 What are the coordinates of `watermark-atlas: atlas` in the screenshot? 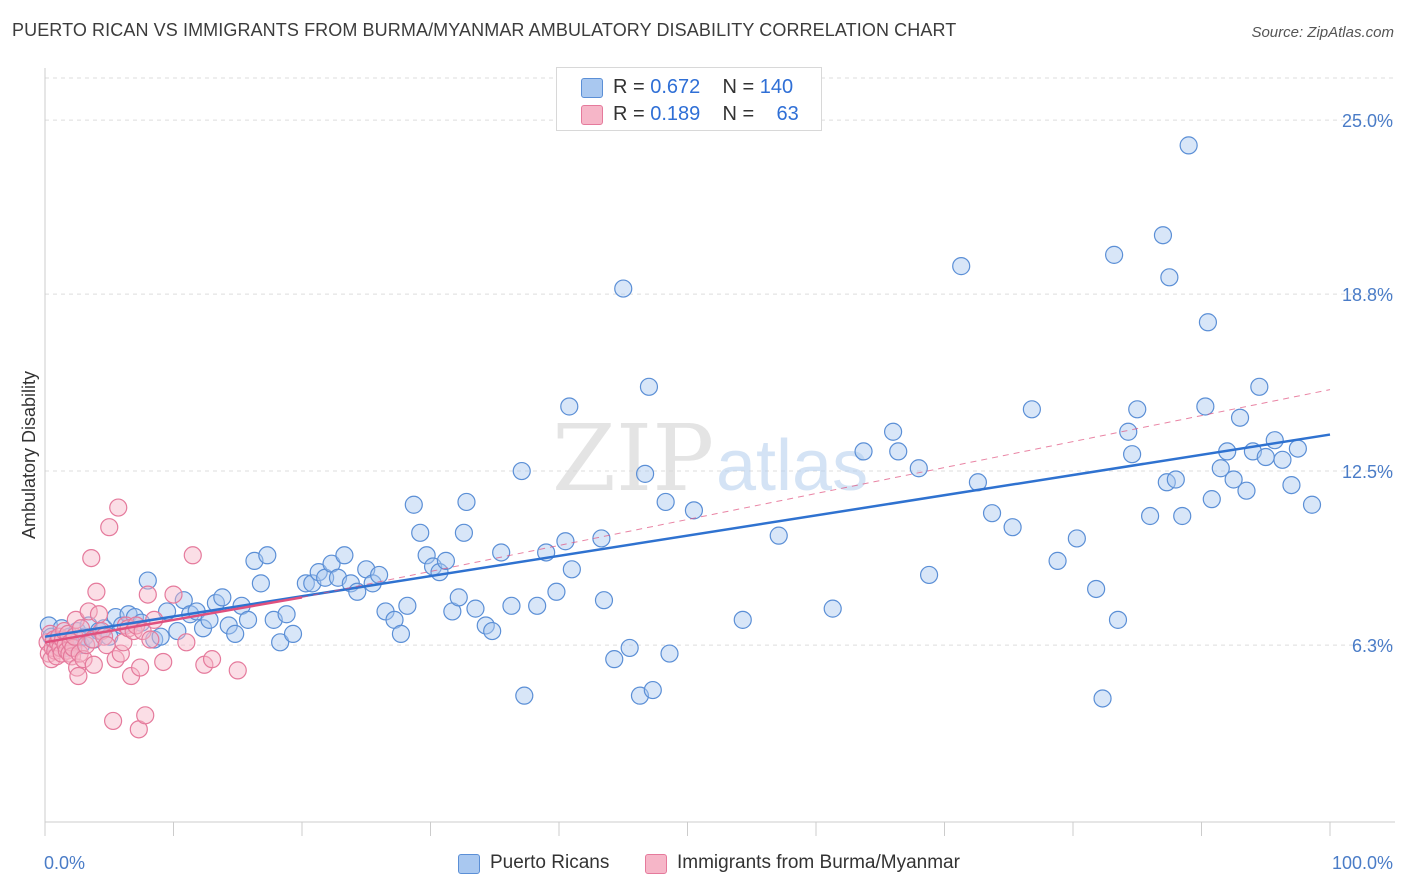 It's located at (792, 466).